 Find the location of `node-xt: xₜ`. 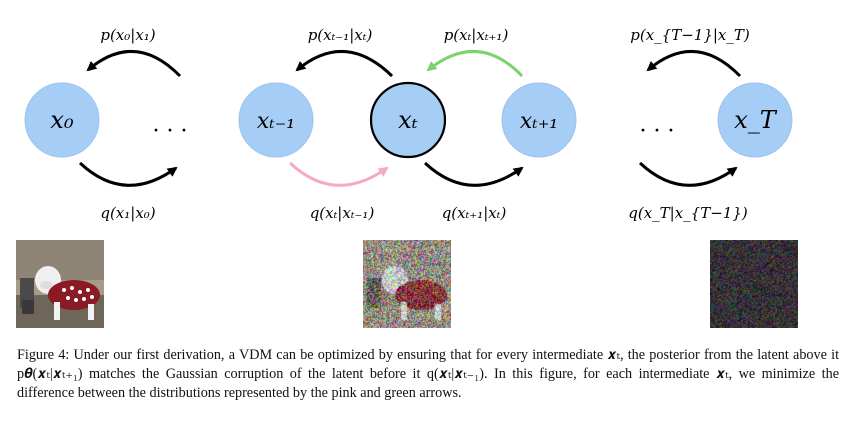

node-xt: xₜ is located at coordinates (408, 120).